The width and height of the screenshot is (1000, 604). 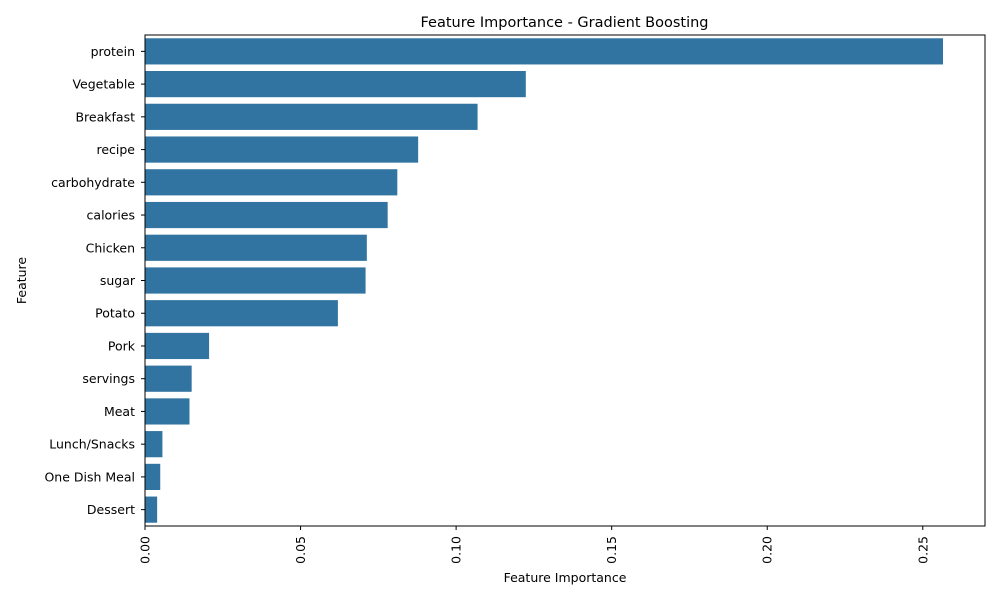 What do you see at coordinates (335, 84) in the screenshot?
I see `bar-vegetable` at bounding box center [335, 84].